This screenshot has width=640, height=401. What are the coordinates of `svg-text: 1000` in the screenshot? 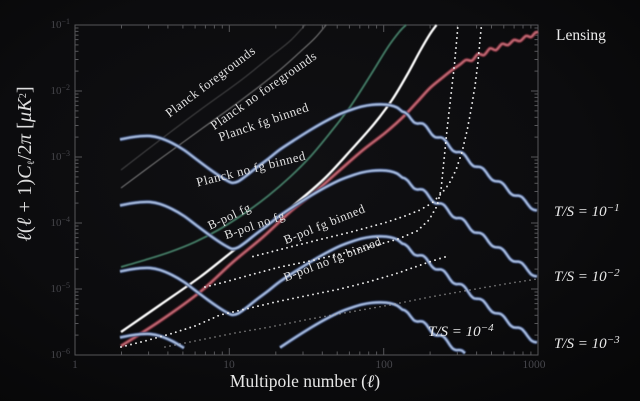 It's located at (534, 365).